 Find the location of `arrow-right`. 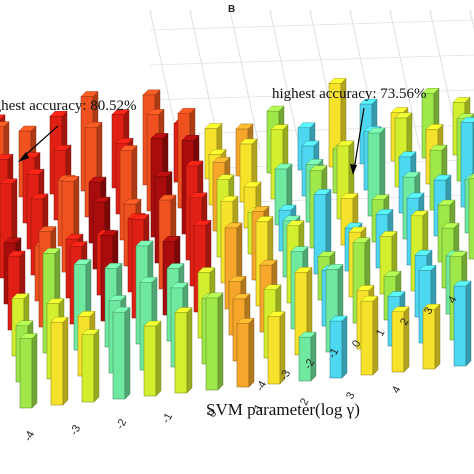

arrow-right is located at coordinates (359, 139).